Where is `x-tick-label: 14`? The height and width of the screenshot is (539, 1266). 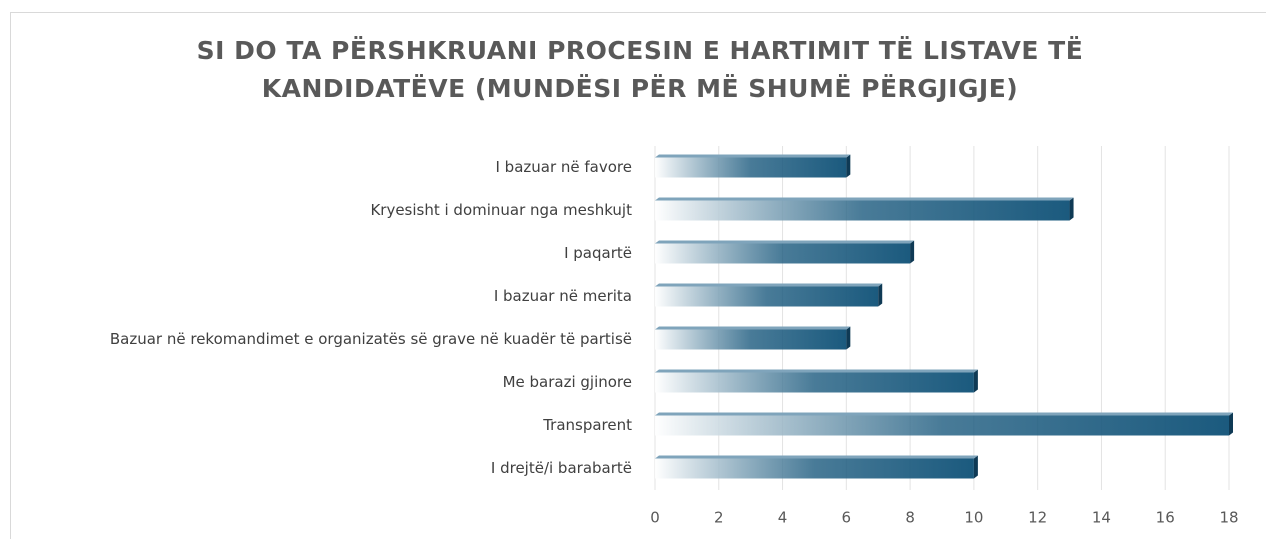
x-tick-label: 14 is located at coordinates (1101, 518).